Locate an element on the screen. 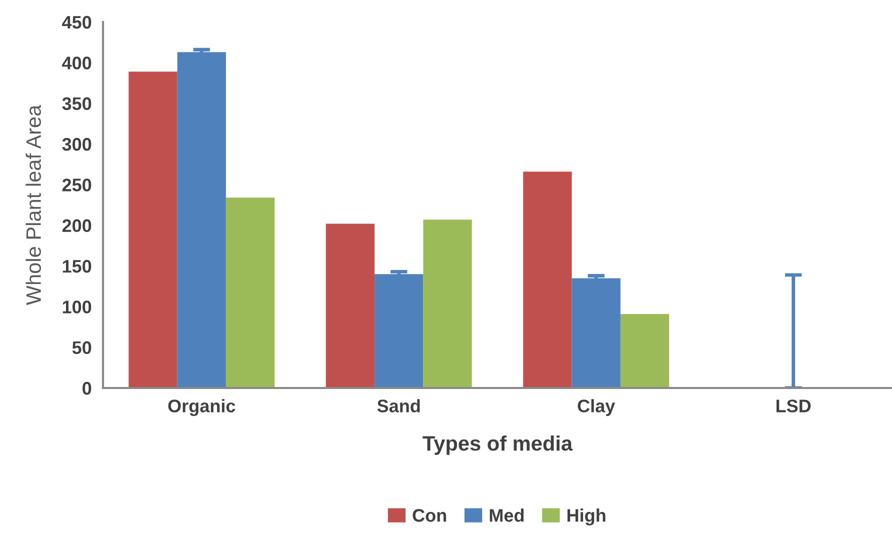 The image size is (892, 542). x-tick-label: LSD is located at coordinates (793, 406).